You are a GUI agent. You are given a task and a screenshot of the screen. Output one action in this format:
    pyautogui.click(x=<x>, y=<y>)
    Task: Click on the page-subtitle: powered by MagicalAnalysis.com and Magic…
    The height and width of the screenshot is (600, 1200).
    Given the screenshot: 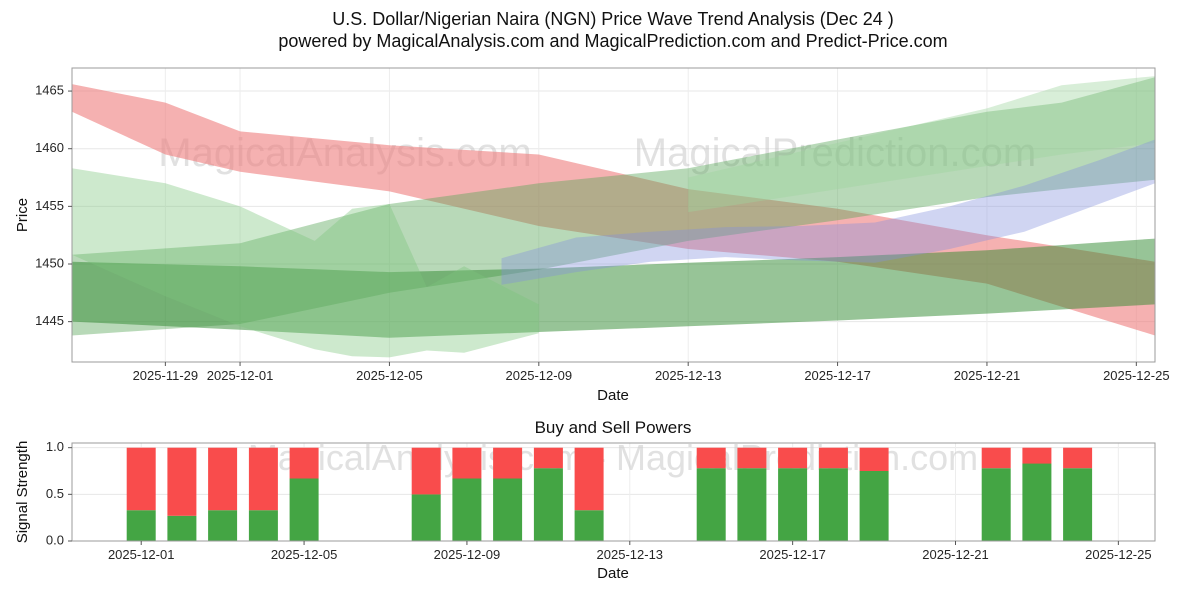 What is the action you would take?
    pyautogui.click(x=612, y=41)
    